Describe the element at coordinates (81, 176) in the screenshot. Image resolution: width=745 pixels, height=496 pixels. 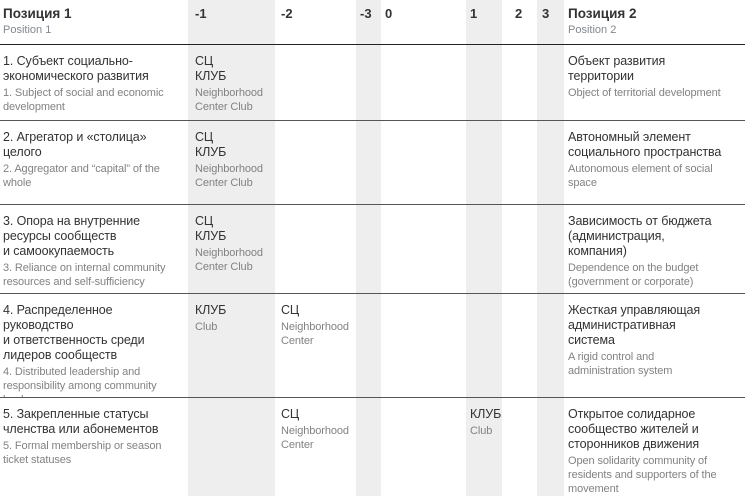
I see `row-position1-en: 2. Aggregator and “capital” of the whole` at that location.